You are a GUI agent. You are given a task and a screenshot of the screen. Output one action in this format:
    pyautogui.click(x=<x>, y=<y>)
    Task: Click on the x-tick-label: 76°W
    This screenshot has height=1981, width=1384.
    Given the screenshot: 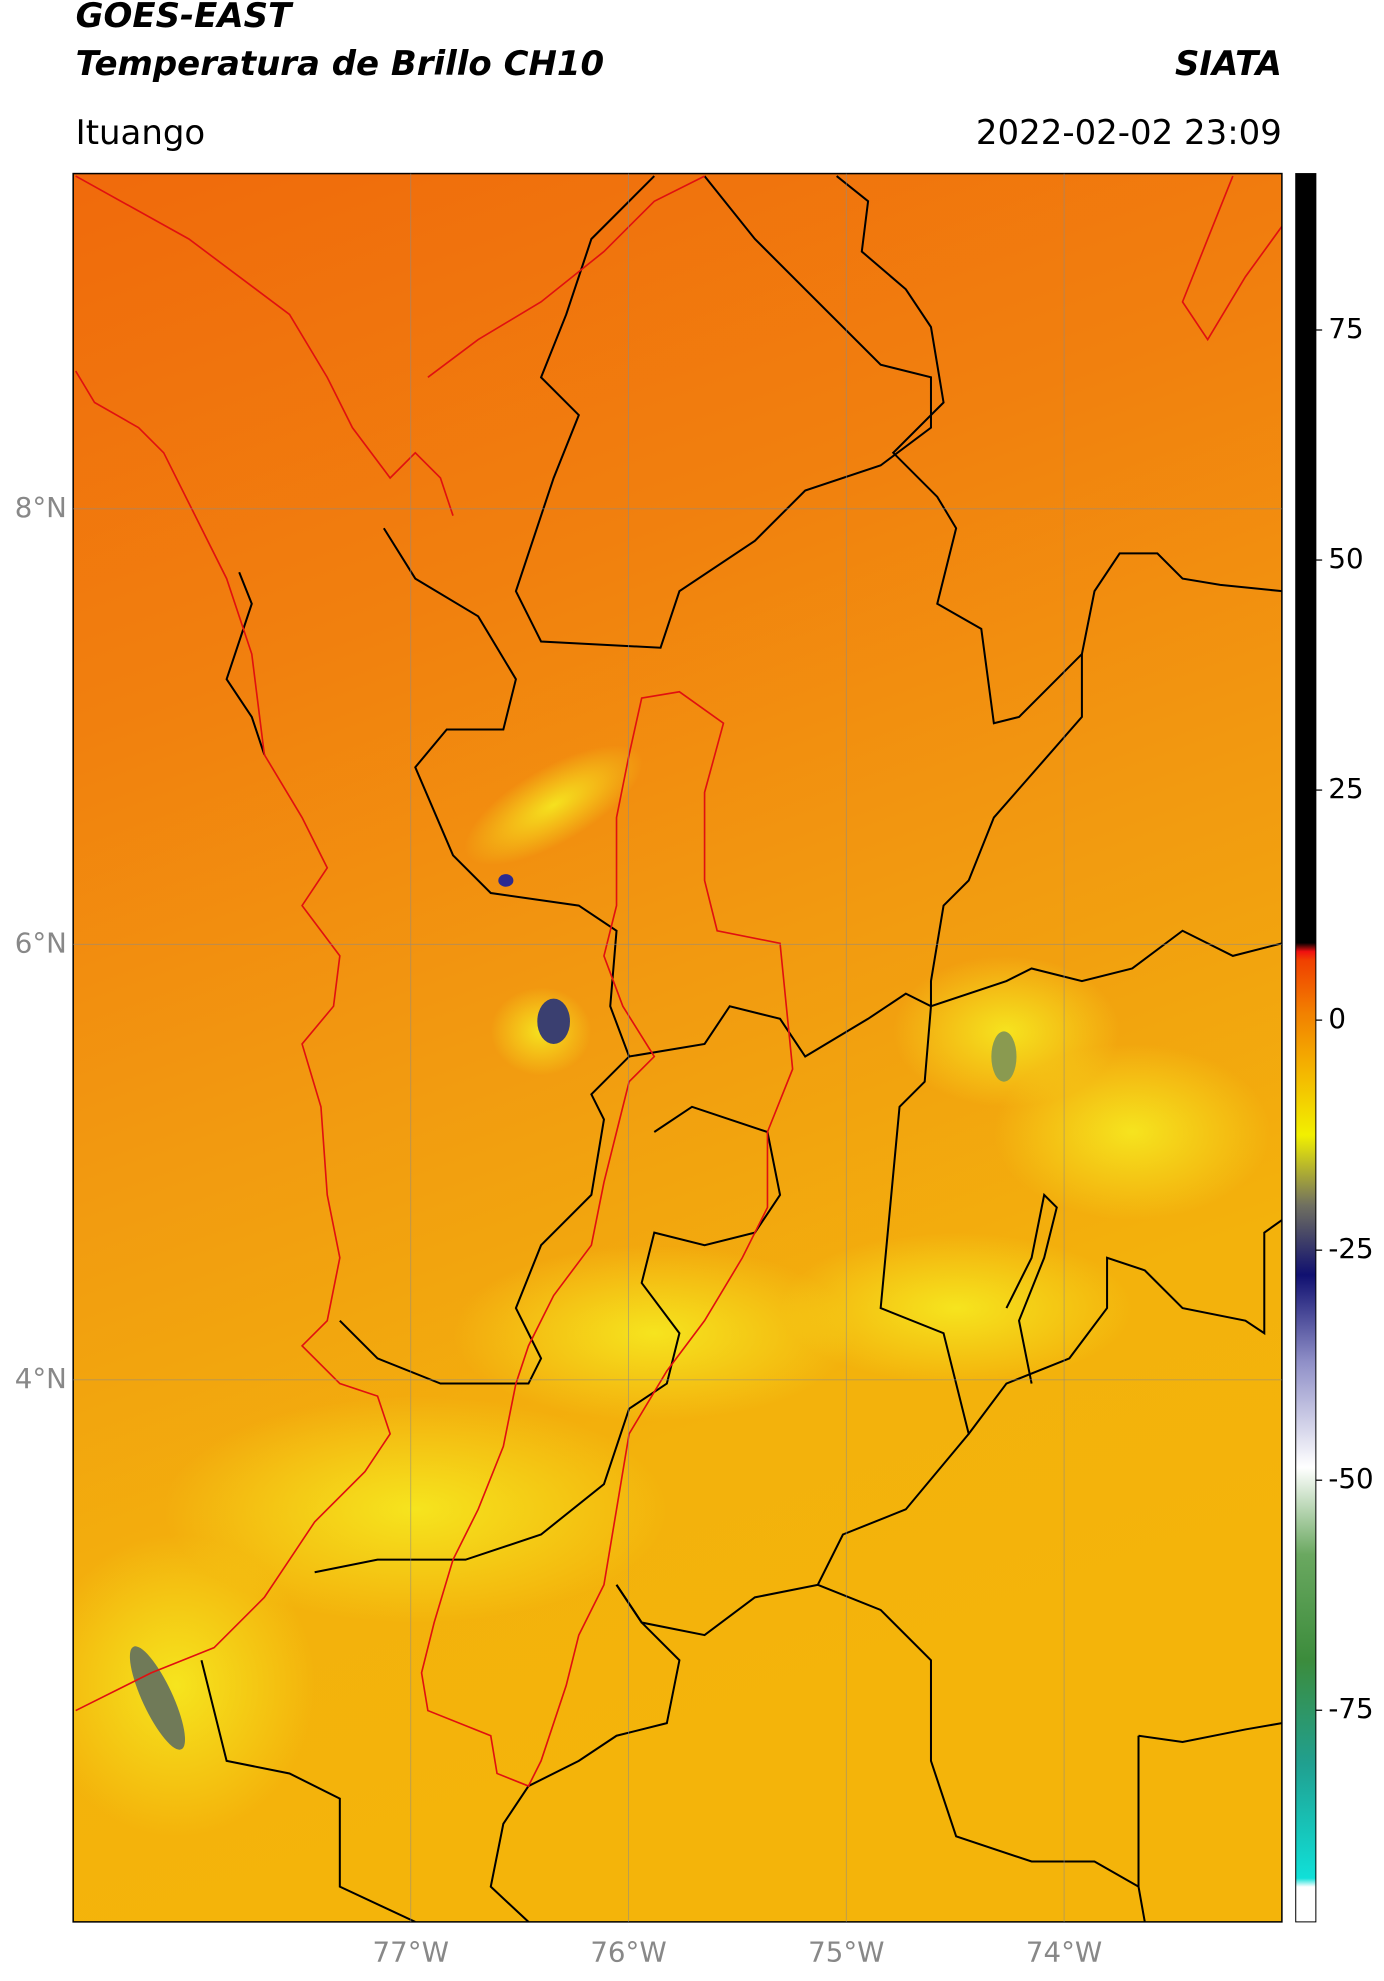 What is the action you would take?
    pyautogui.click(x=628, y=1951)
    